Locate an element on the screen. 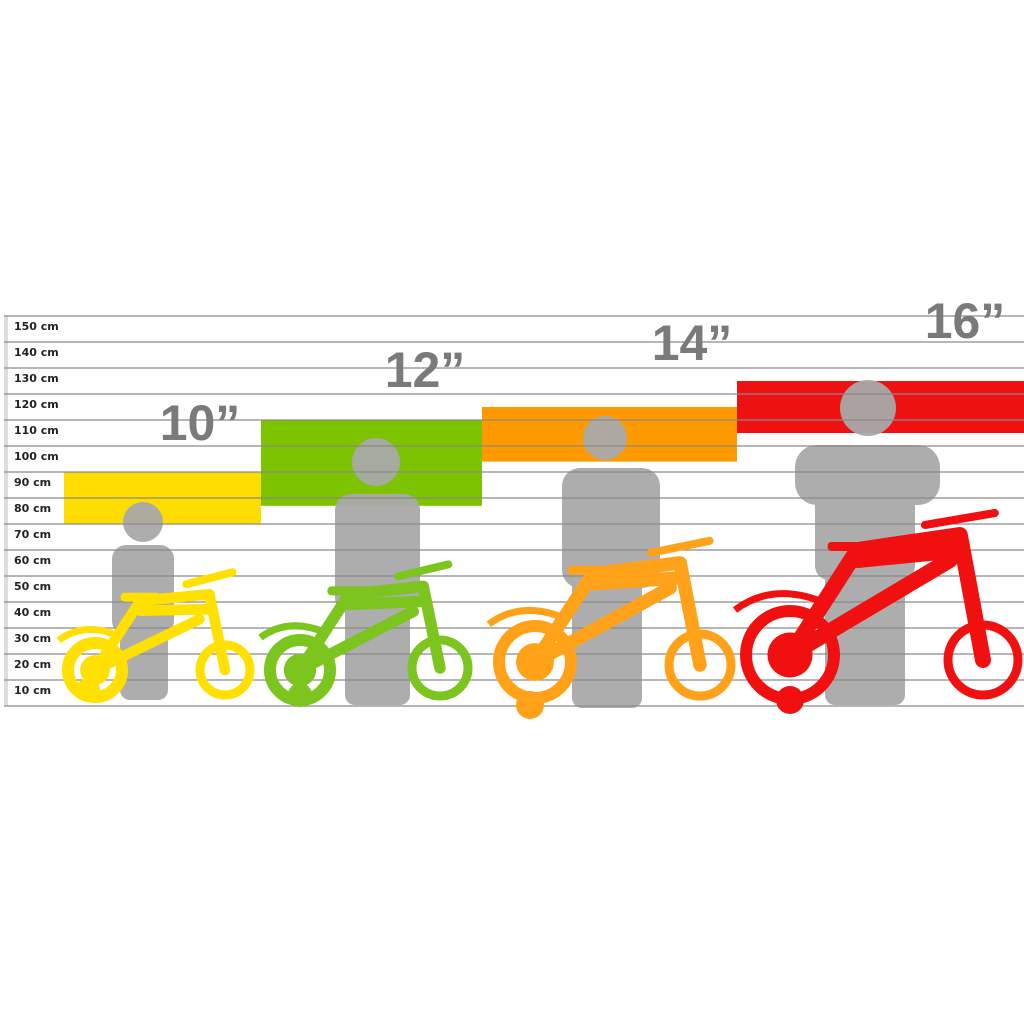 This screenshot has height=1024, width=1024. wheel-size-label: 12” is located at coordinates (425, 370).